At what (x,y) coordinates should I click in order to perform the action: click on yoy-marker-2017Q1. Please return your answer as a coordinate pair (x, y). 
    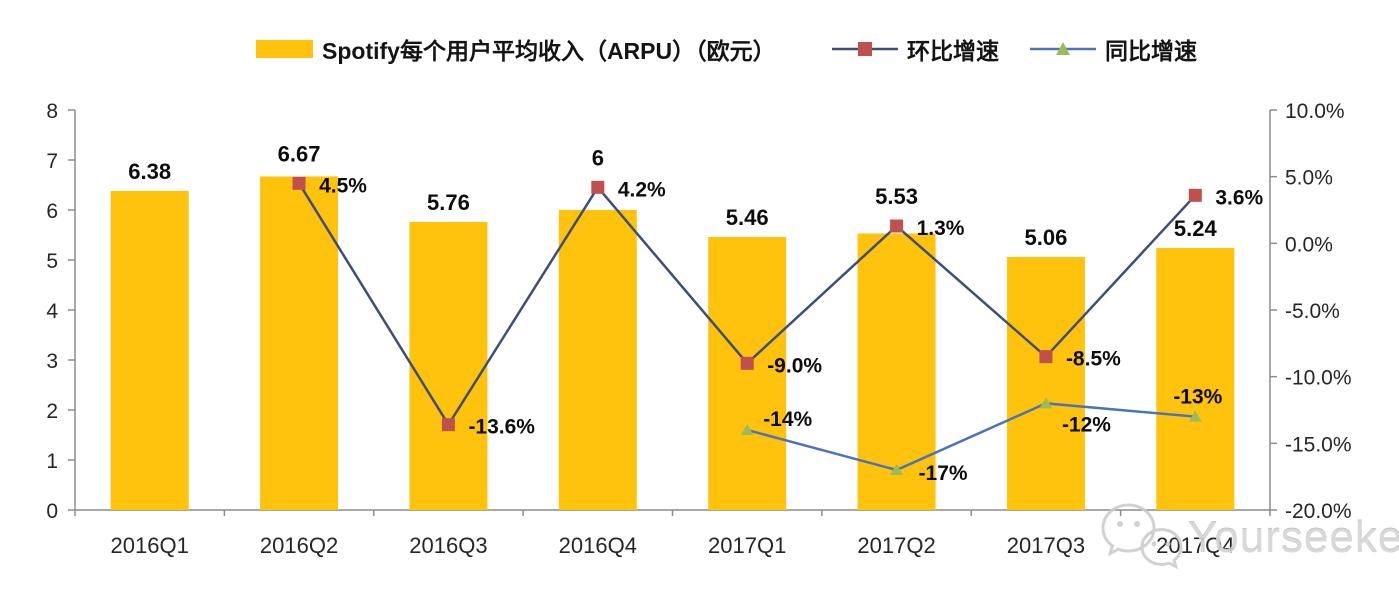
    Looking at the image, I should click on (747, 429).